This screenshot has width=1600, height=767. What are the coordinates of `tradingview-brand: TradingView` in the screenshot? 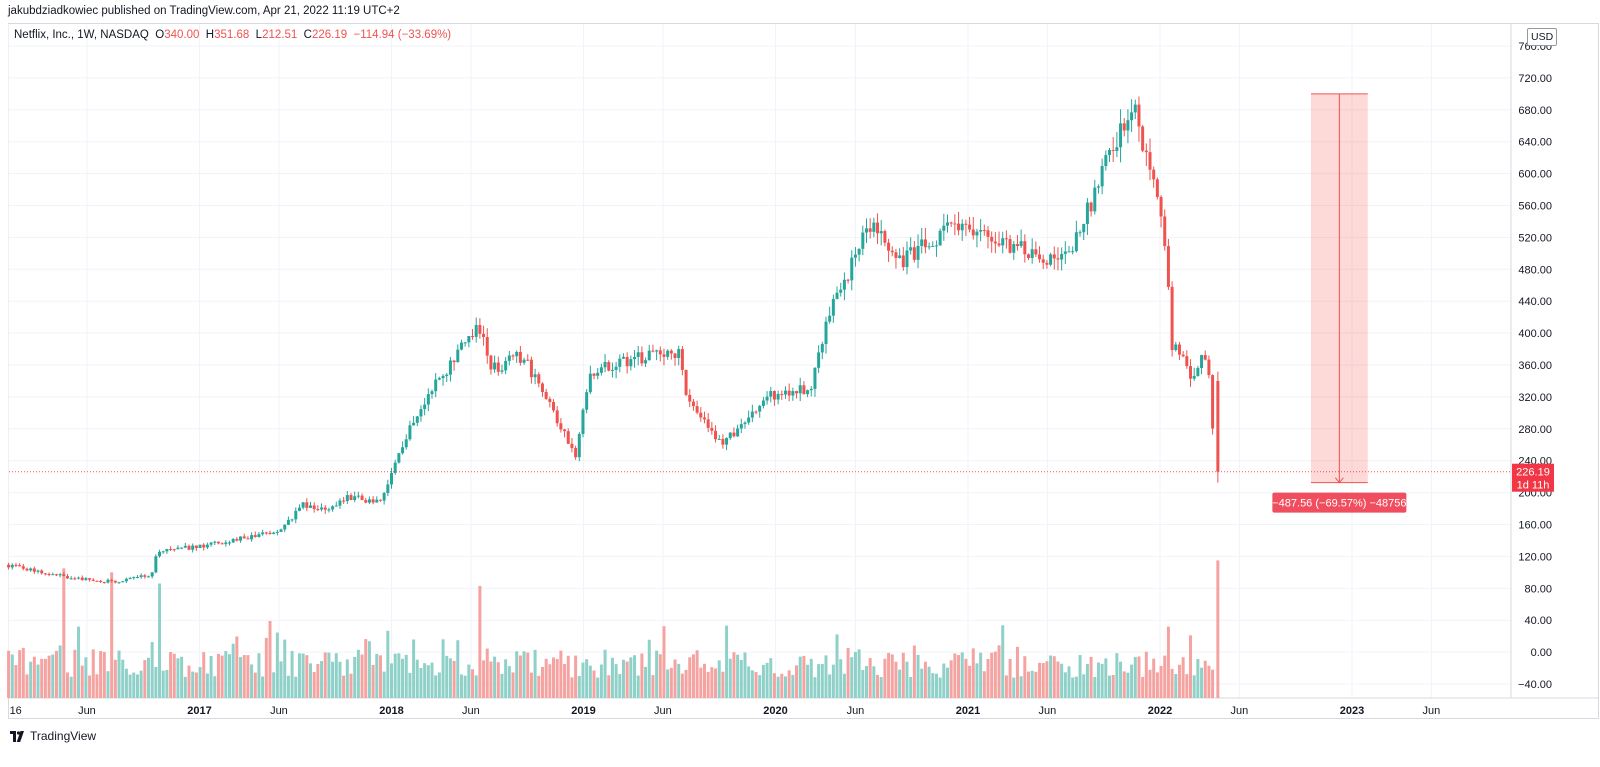 It's located at (53, 736).